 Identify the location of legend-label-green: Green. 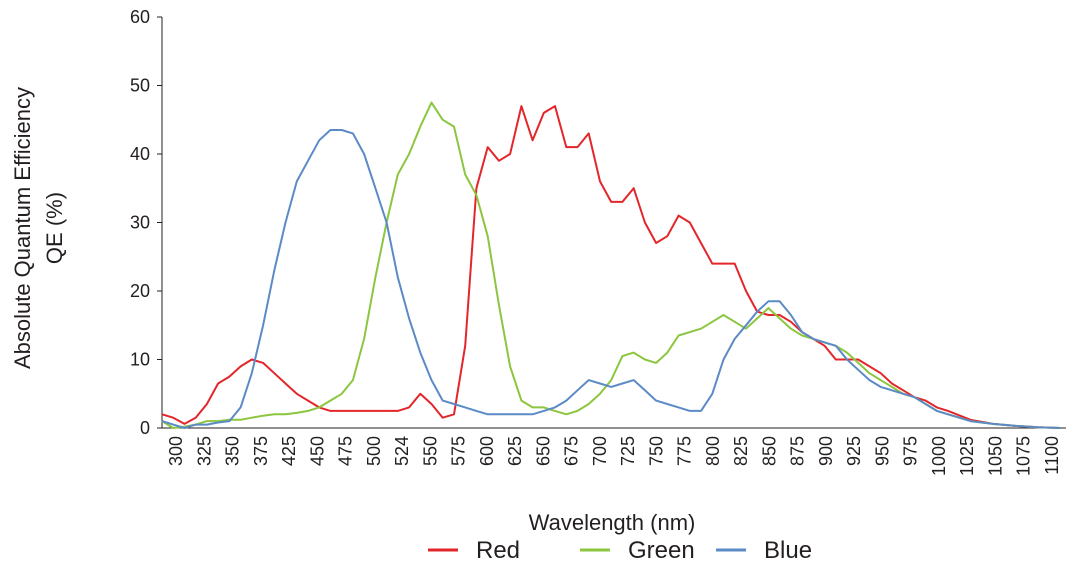
(661, 550).